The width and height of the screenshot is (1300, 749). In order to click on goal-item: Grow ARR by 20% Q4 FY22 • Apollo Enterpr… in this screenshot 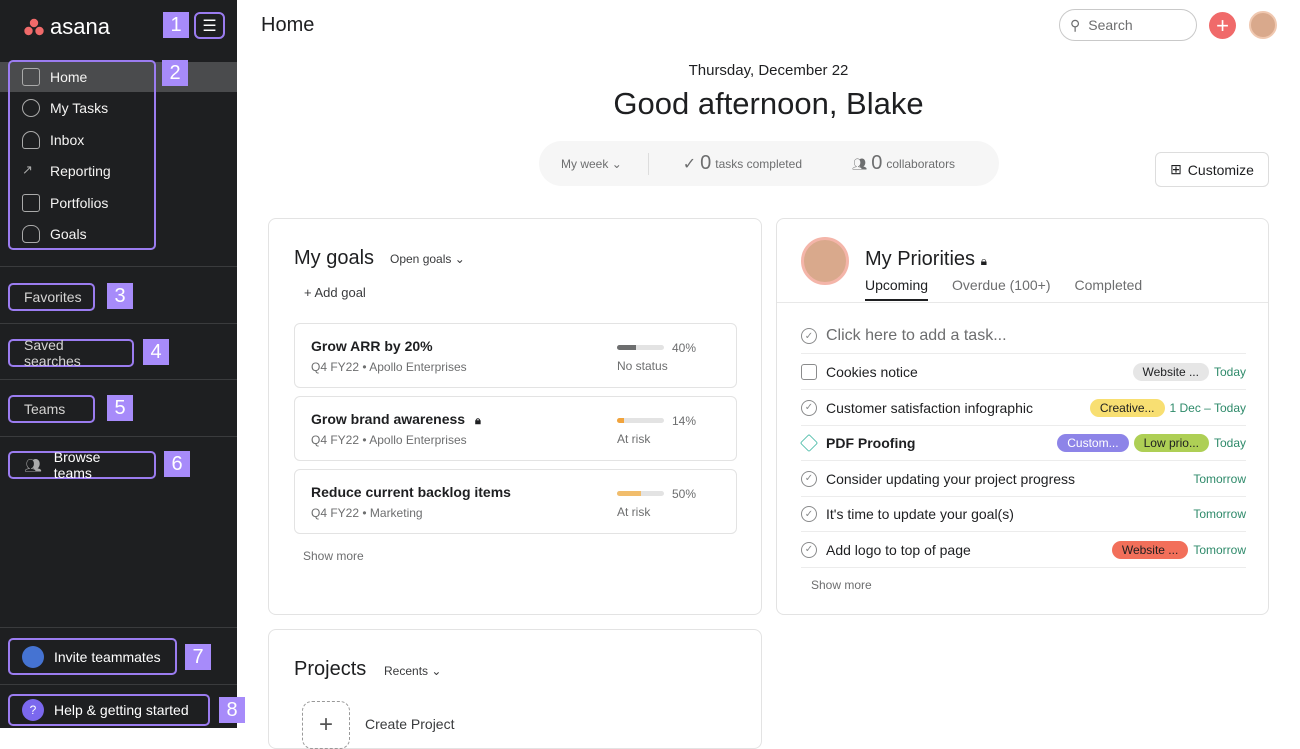, I will do `click(515, 355)`.